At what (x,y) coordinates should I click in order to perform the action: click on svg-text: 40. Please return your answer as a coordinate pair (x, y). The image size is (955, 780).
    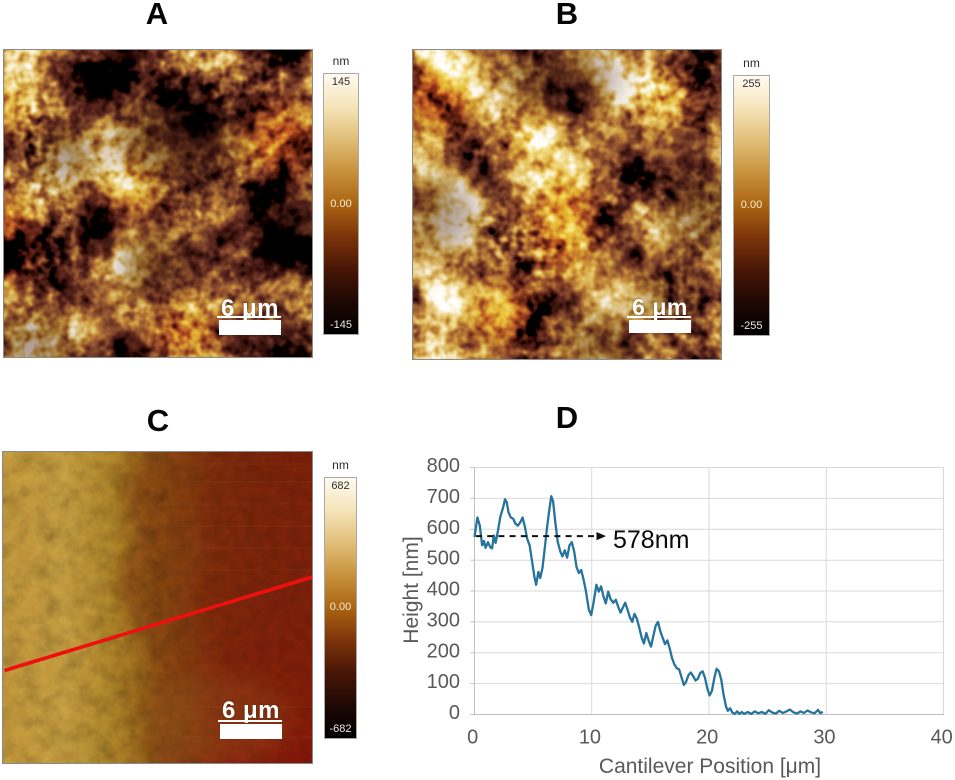
    Looking at the image, I should click on (942, 738).